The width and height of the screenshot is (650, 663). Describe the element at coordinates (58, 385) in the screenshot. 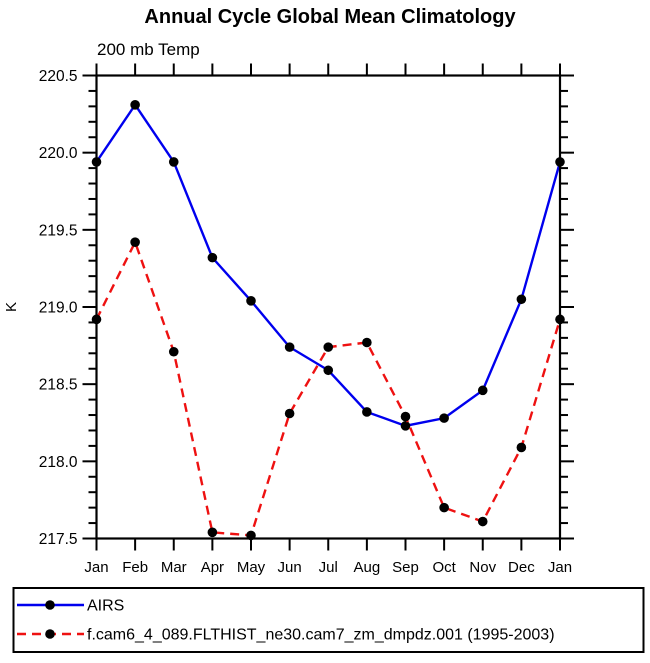

I see `y-tick-label: 218.5` at that location.